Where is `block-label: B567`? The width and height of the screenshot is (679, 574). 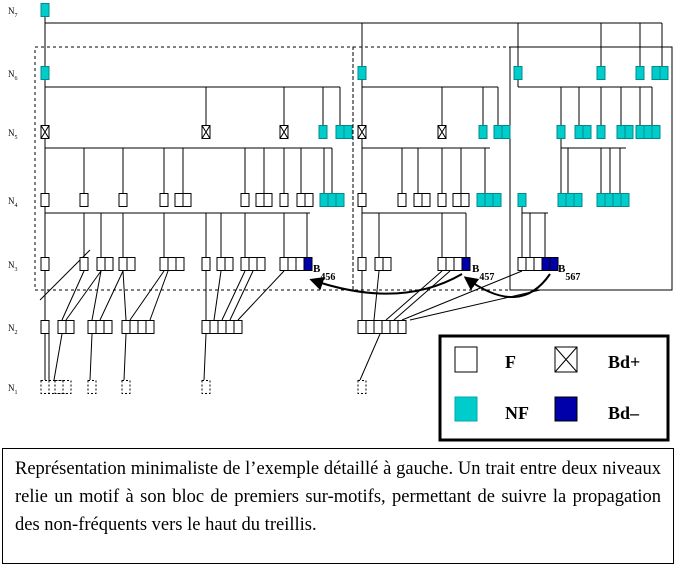 block-label: B567 is located at coordinates (569, 273).